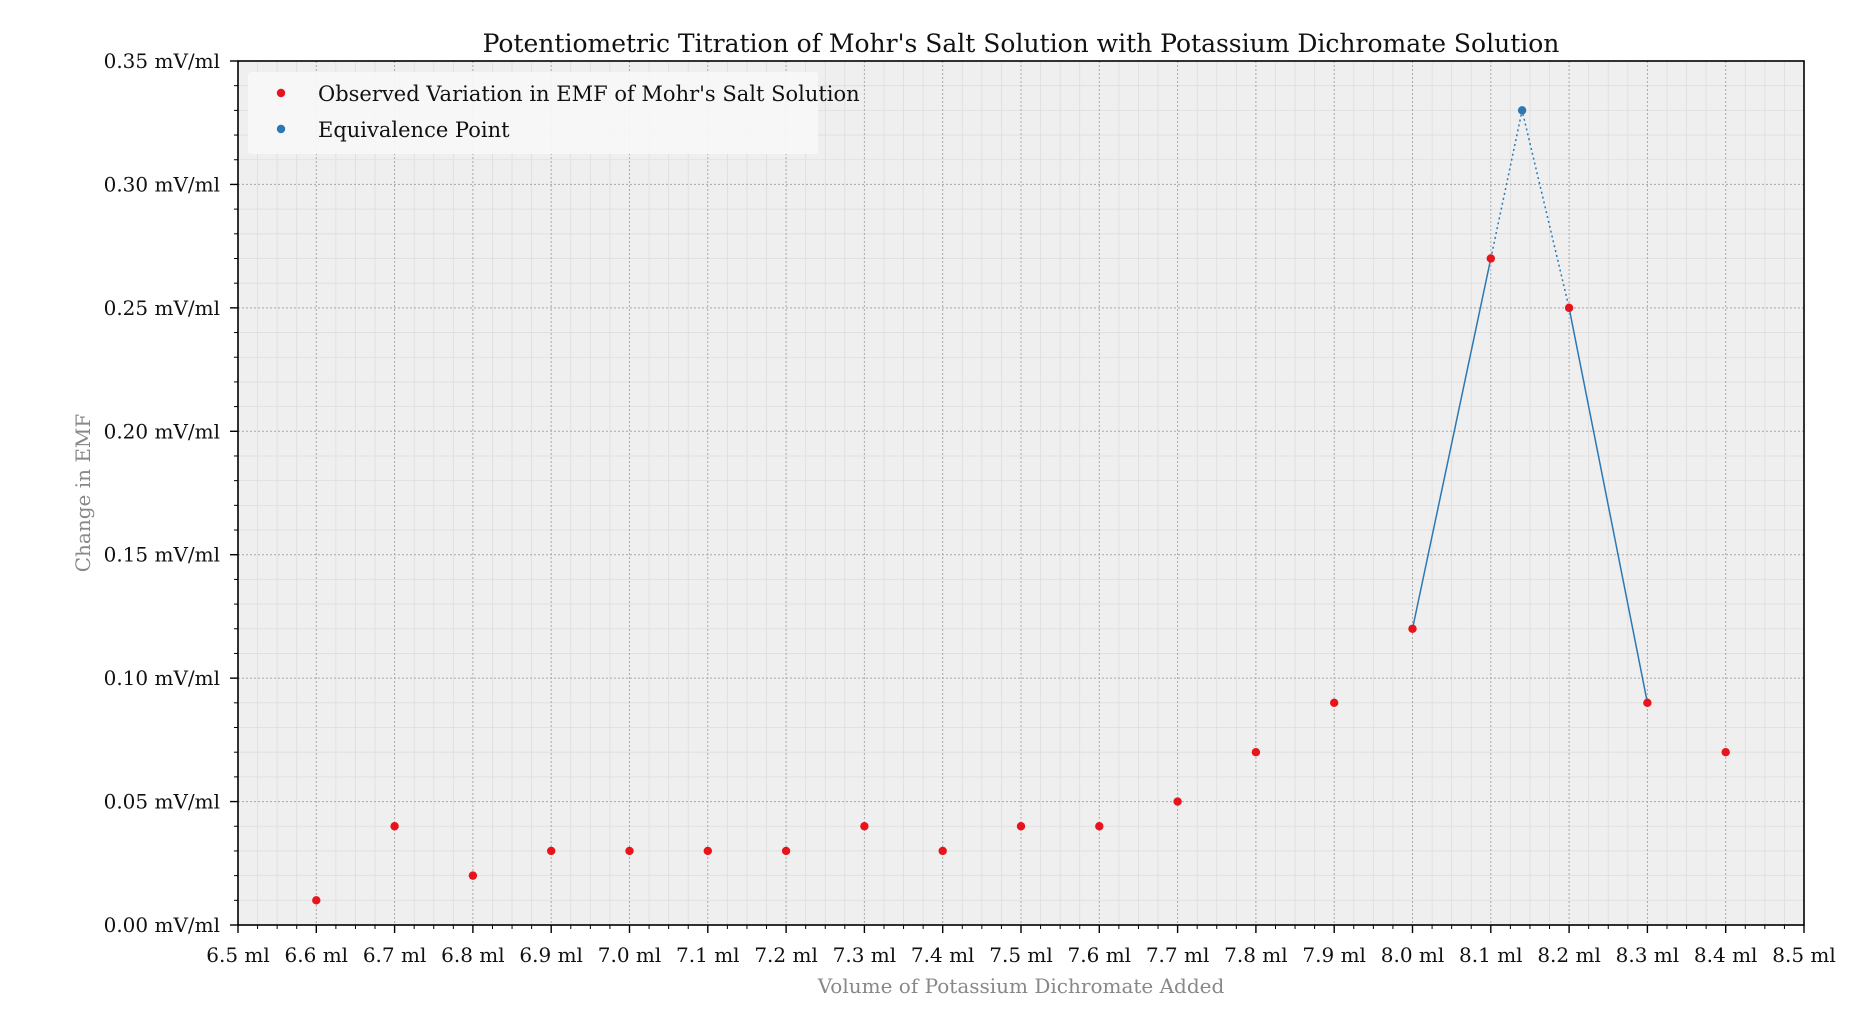 Image resolution: width=1858 pixels, height=1015 pixels. What do you see at coordinates (865, 955) in the screenshot?
I see `x-tick-label: 7.3 ml` at bounding box center [865, 955].